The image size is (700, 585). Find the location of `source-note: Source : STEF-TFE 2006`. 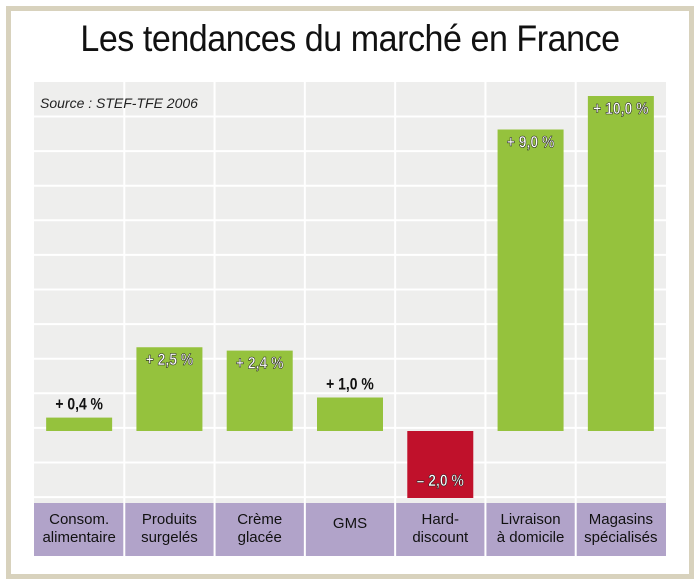

source-note: Source : STEF-TFE 2006 is located at coordinates (119, 103).